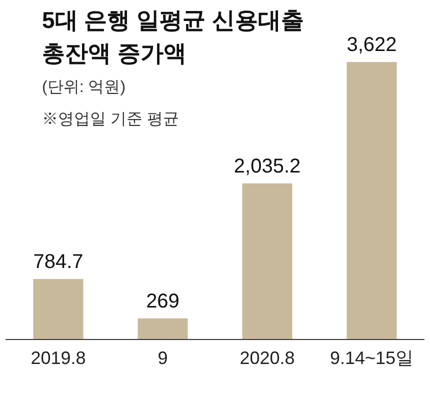 This screenshot has width=430, height=400. What do you see at coordinates (173, 37) in the screenshot?
I see `chart-title: 5대 은행 일평균 신용대출 총잔액 증가액` at bounding box center [173, 37].